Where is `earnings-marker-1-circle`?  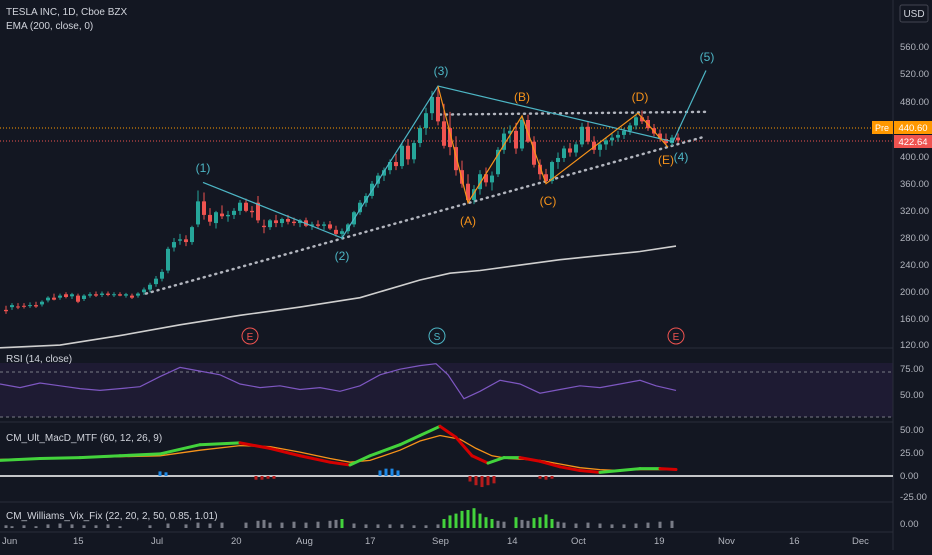 earnings-marker-1-circle is located at coordinates (250, 336).